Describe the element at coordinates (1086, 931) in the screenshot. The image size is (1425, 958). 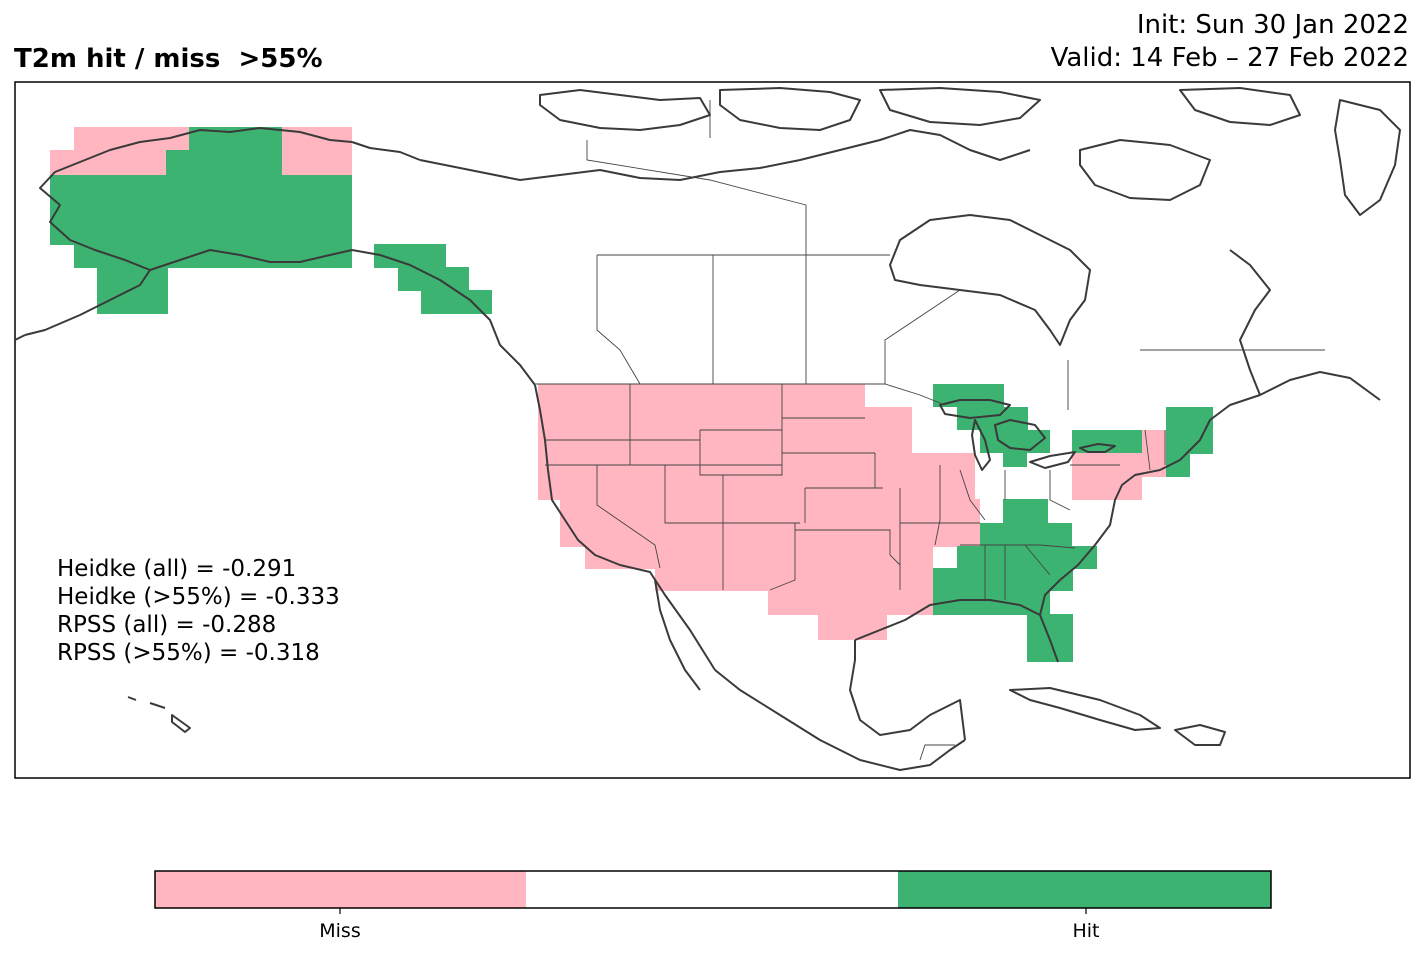
I see `legend-hit-label: Hit` at that location.